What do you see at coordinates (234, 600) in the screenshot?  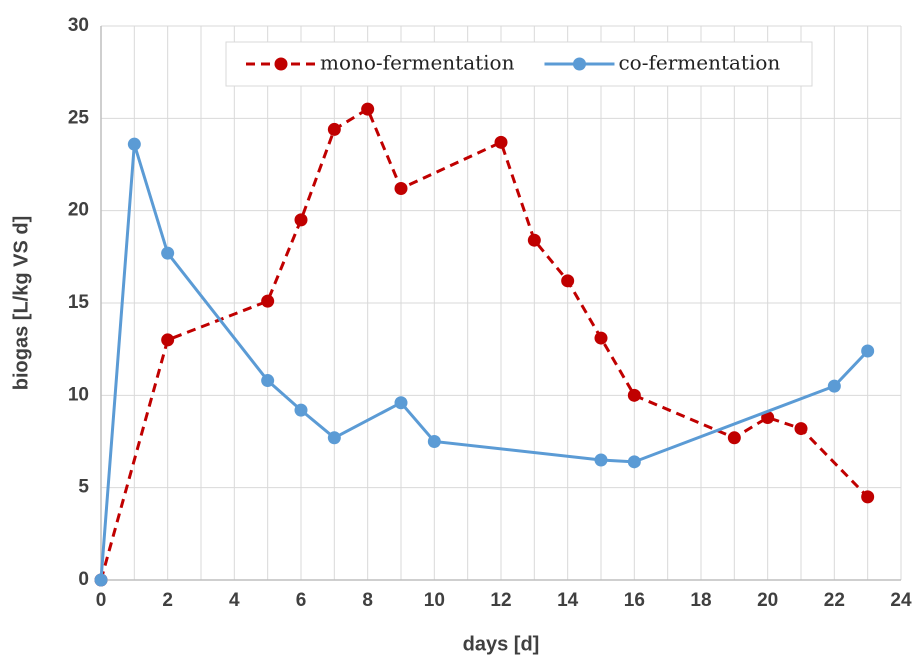 I see `x-tick-label: 4` at bounding box center [234, 600].